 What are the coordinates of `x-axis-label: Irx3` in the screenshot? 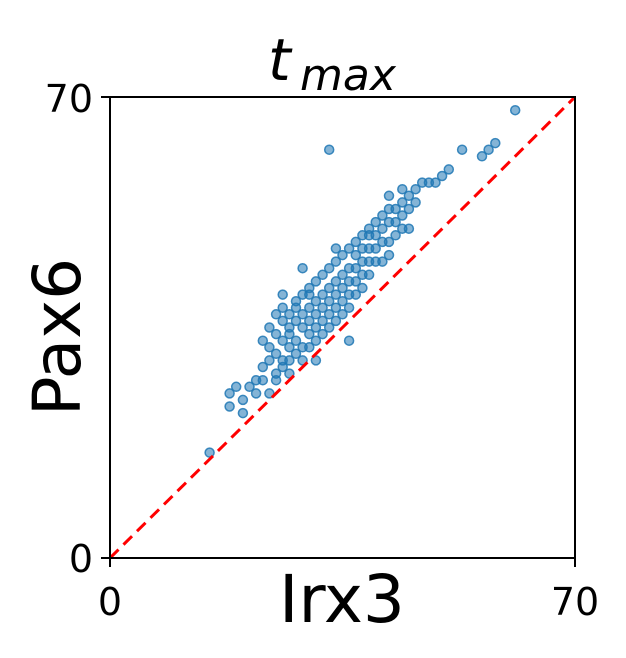 It's located at (342, 599).